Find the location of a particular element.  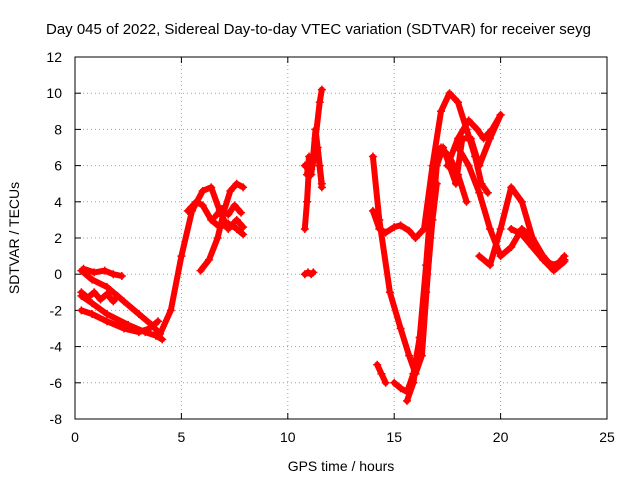

y-tick-label: 8 is located at coordinates (58, 129).